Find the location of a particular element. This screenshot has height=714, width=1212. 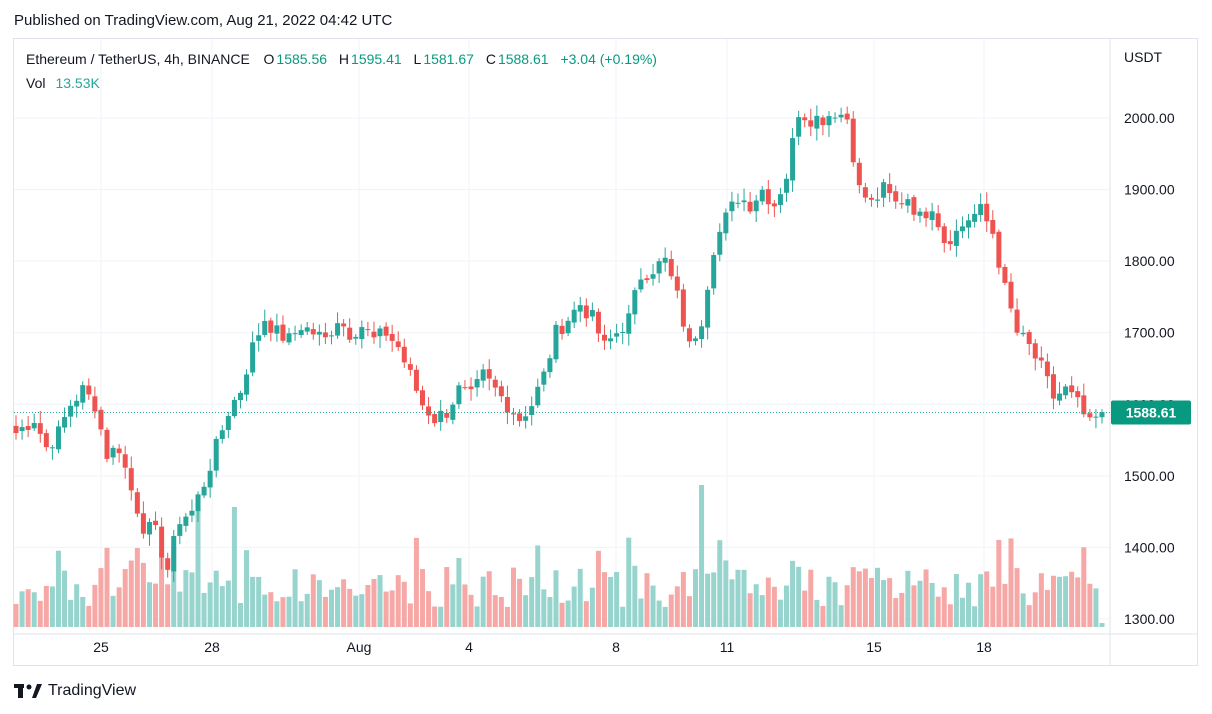

legend-high-label: H is located at coordinates (344, 59).